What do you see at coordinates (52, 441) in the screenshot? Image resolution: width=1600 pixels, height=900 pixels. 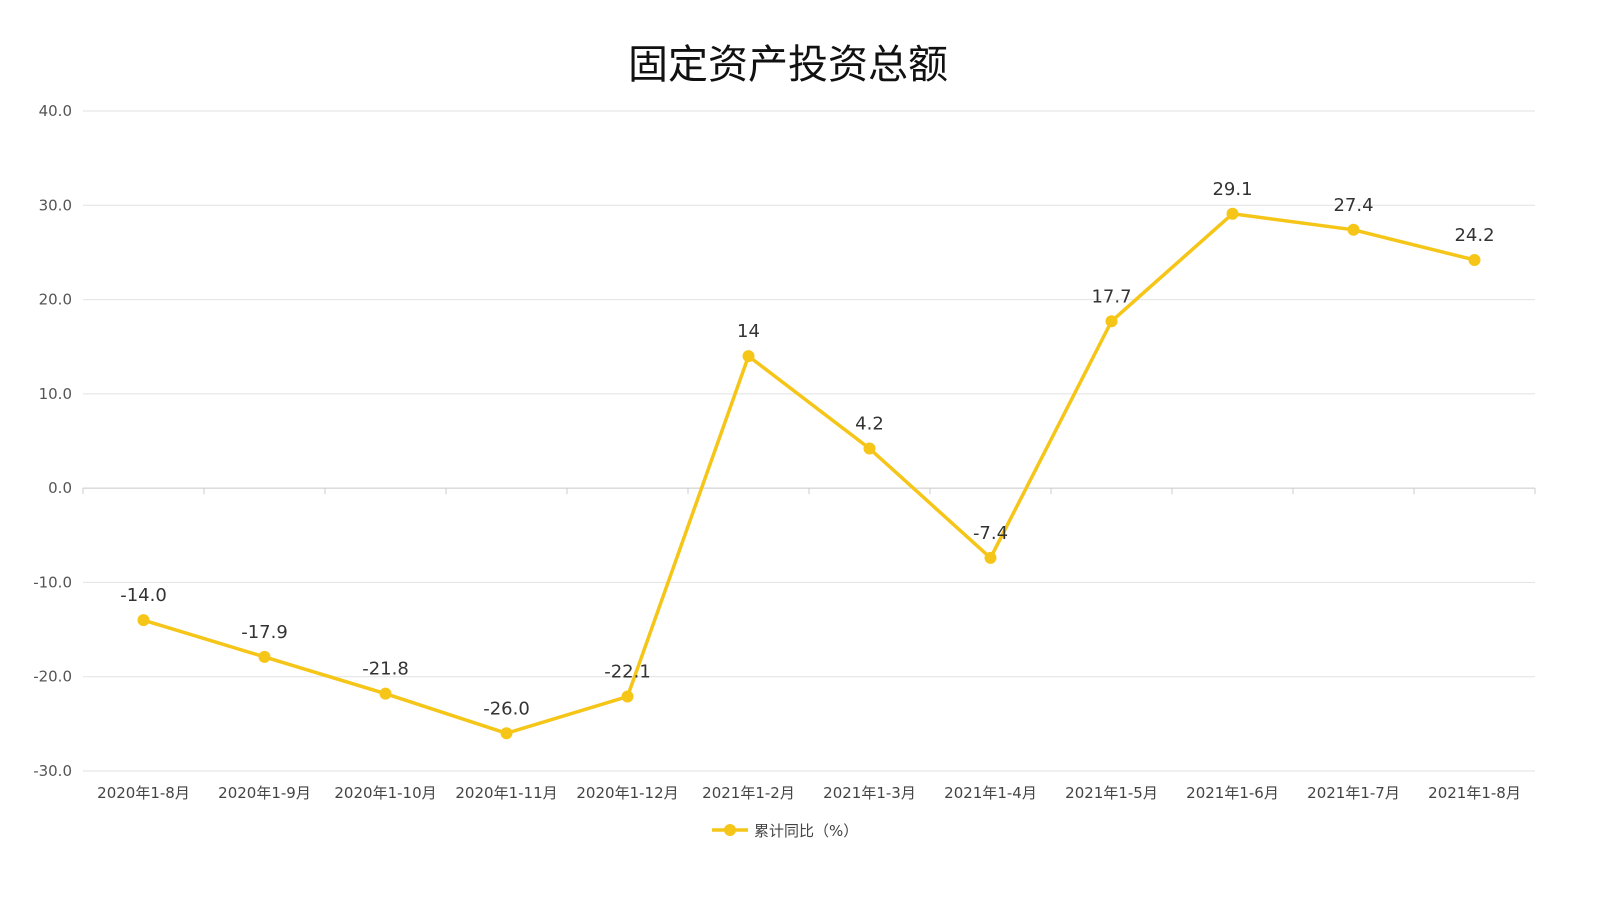 I see `y-axis-ticks: -30.0 -20.0 -10.0 0.0 10.0 20.0 30.0 40.0` at bounding box center [52, 441].